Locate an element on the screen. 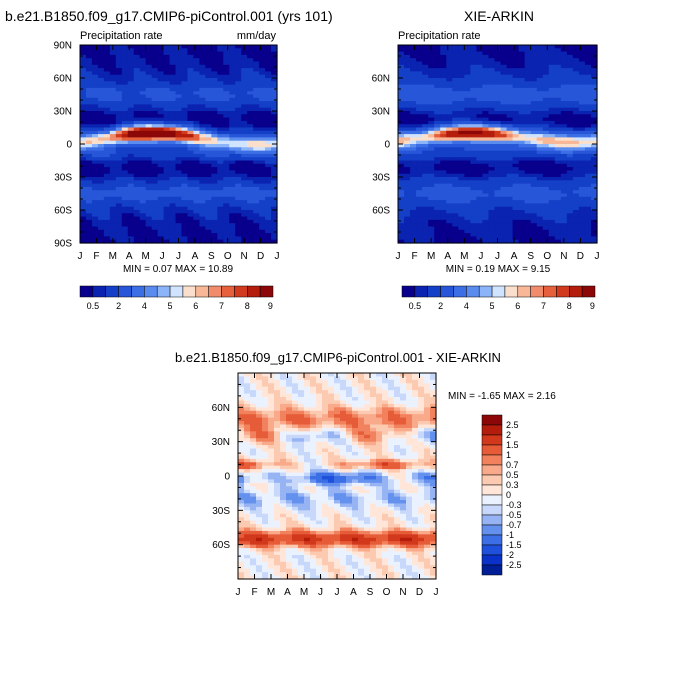 The height and width of the screenshot is (680, 675). x-tick-label: F is located at coordinates (96, 256).